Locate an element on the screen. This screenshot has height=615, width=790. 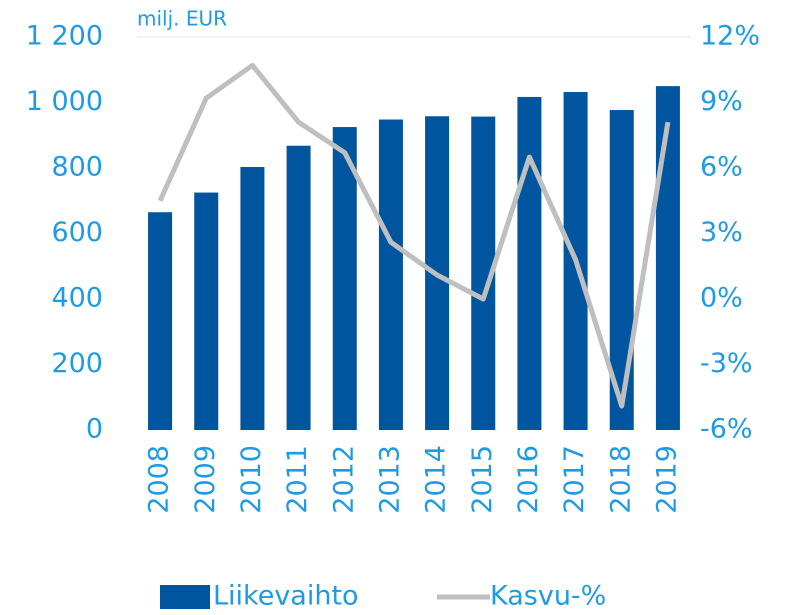
y2-tick-label: 6% is located at coordinates (721, 167).